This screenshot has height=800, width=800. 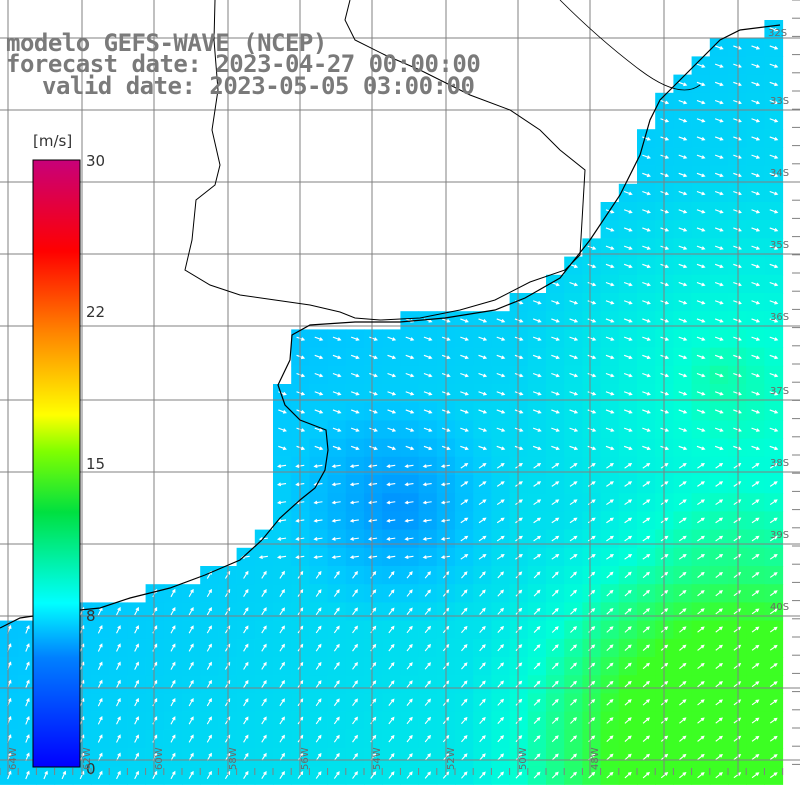 What do you see at coordinates (159, 758) in the screenshot?
I see `lon-label: 60W` at bounding box center [159, 758].